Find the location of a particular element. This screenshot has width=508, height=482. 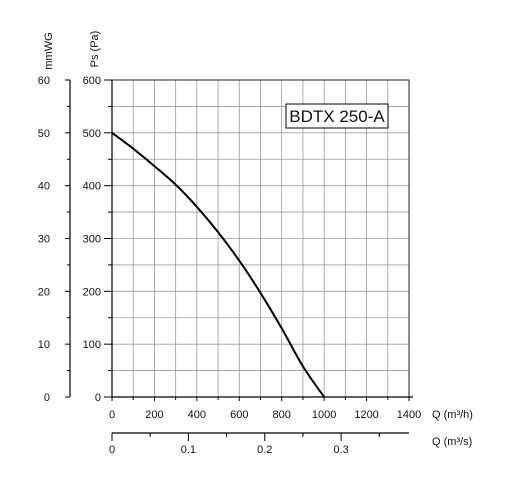

m3h-tick-label: 1000 is located at coordinates (324, 415).